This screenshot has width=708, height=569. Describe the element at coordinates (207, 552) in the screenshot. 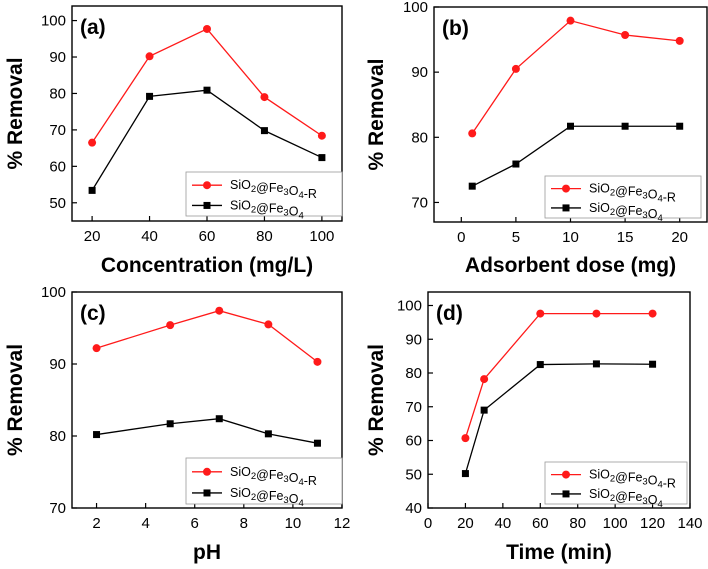

I see `x-axis-label: pH` at that location.